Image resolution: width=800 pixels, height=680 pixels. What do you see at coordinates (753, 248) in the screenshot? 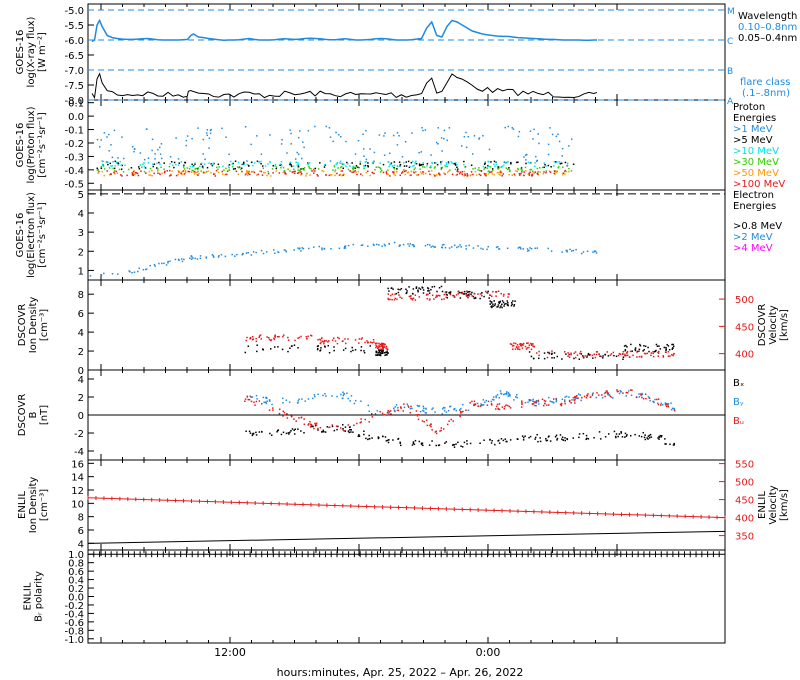
I see `legend-entry: >4 MeV` at bounding box center [753, 248].